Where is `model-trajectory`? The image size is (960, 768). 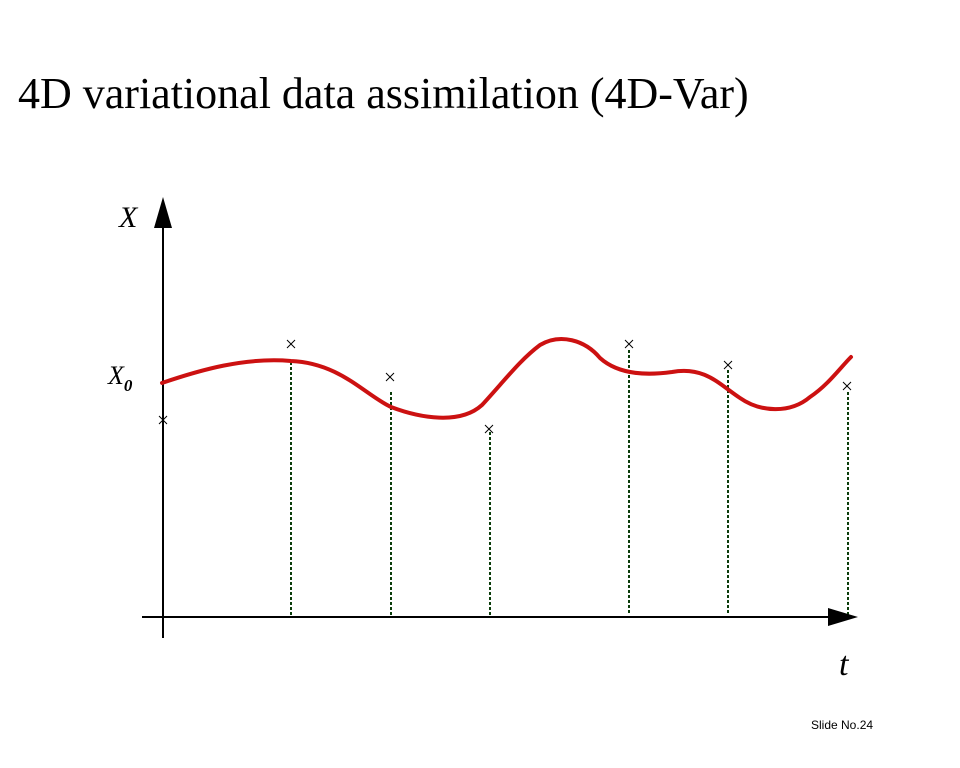
model-trajectory is located at coordinates (506, 378).